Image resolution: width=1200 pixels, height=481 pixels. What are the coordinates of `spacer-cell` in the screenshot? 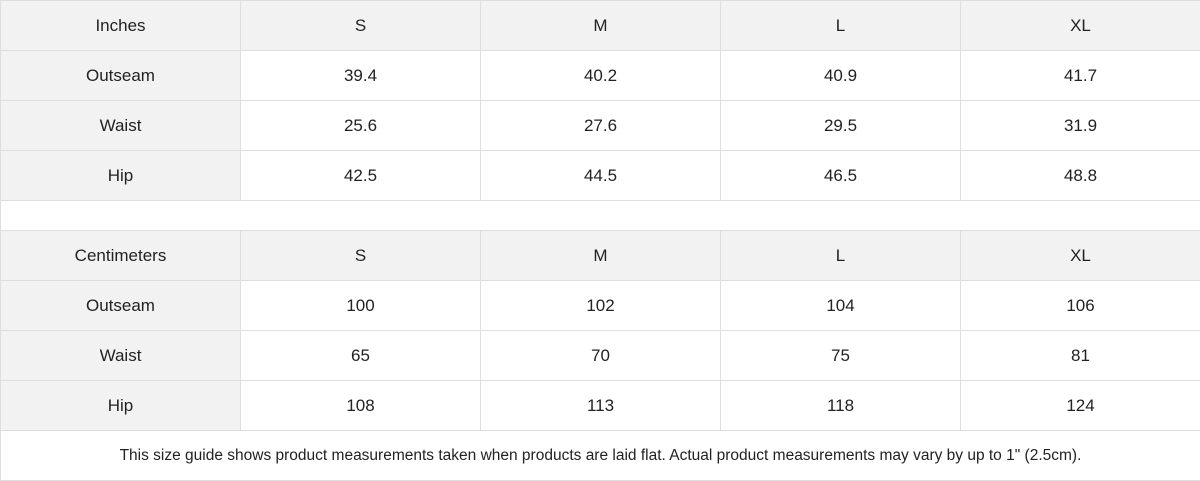 It's located at (600, 216).